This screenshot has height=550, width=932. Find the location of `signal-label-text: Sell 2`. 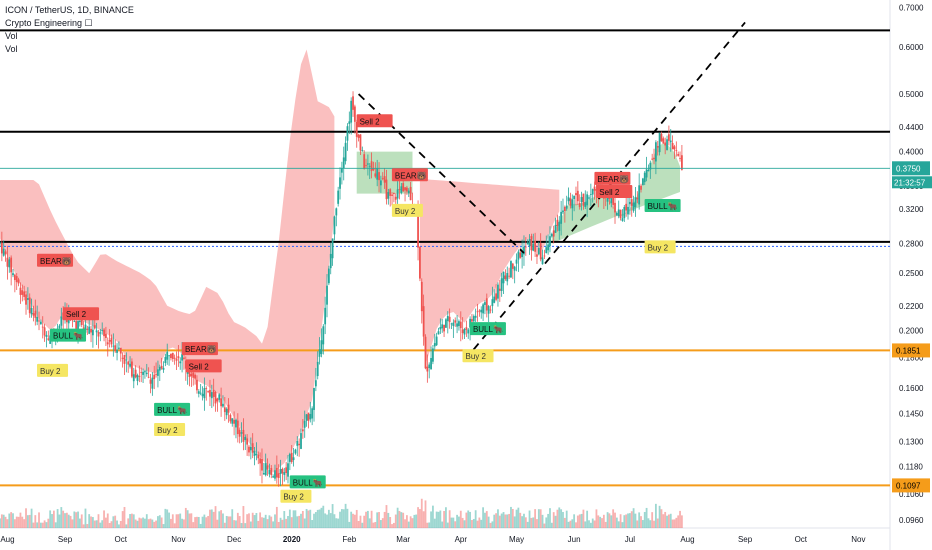

signal-label-text: Sell 2 is located at coordinates (609, 192).